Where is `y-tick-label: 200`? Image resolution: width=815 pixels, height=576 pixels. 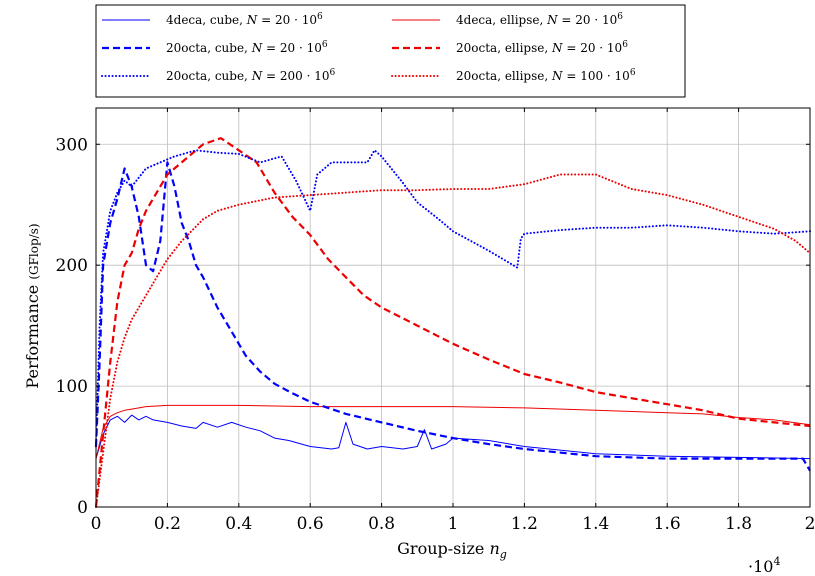
y-tick-label: 200 is located at coordinates (72, 266).